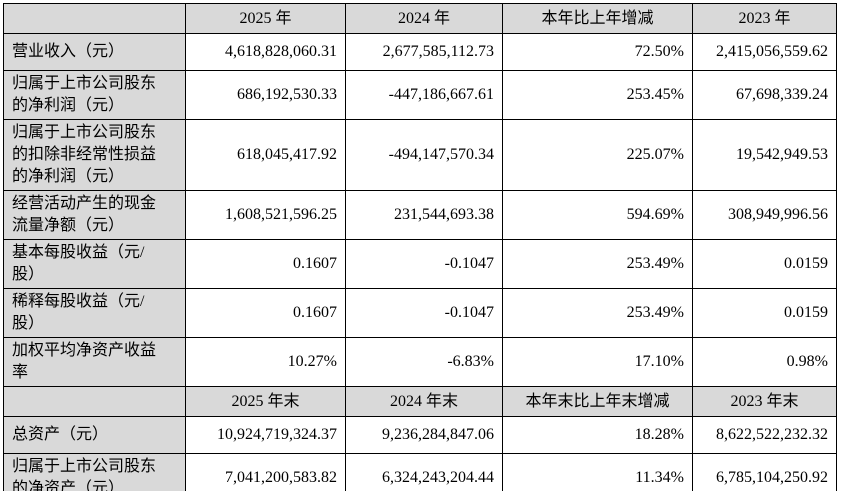 The image size is (844, 491). Describe the element at coordinates (764, 362) in the screenshot. I see `cell-2023: 0.98%` at that location.